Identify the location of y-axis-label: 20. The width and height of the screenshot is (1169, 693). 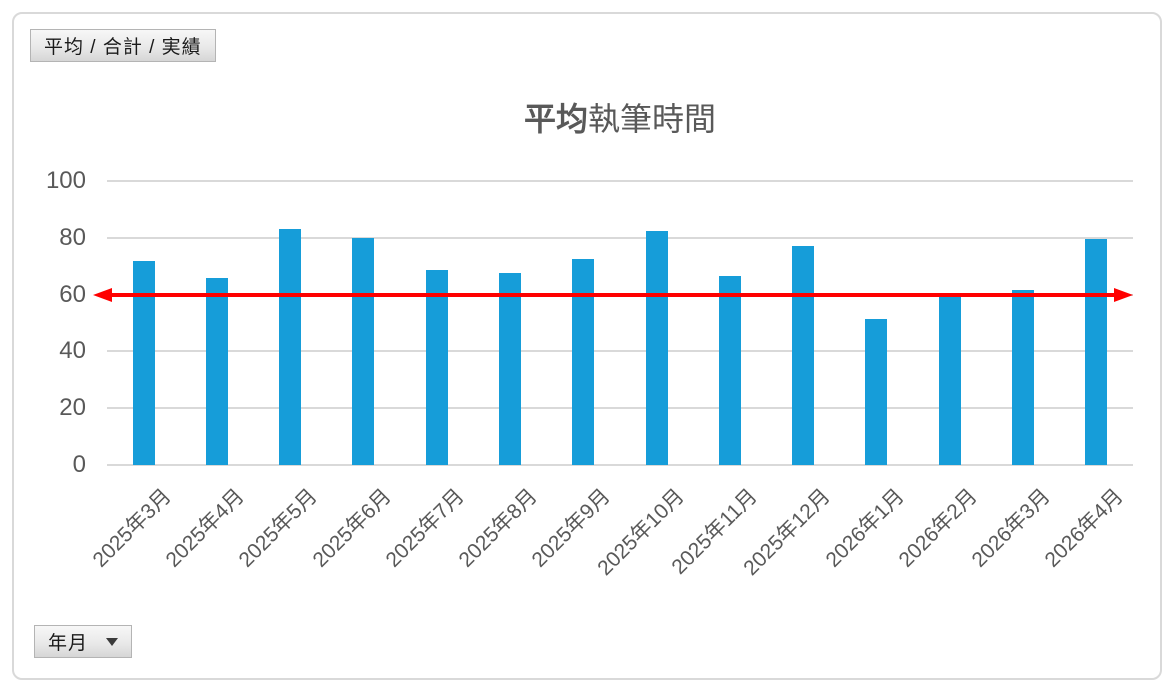
(72, 408).